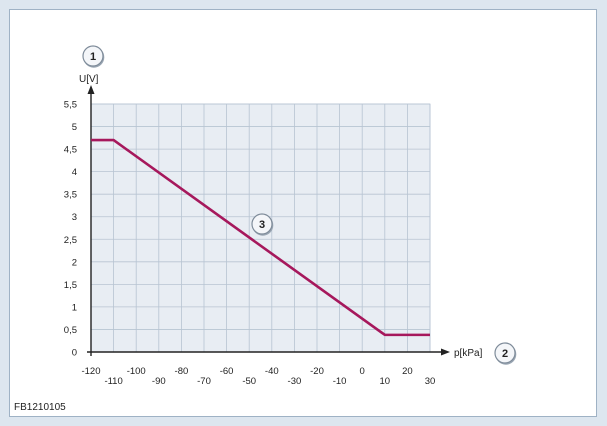  What do you see at coordinates (468, 353) in the screenshot?
I see `x-axis-label: p[kPa]` at bounding box center [468, 353].